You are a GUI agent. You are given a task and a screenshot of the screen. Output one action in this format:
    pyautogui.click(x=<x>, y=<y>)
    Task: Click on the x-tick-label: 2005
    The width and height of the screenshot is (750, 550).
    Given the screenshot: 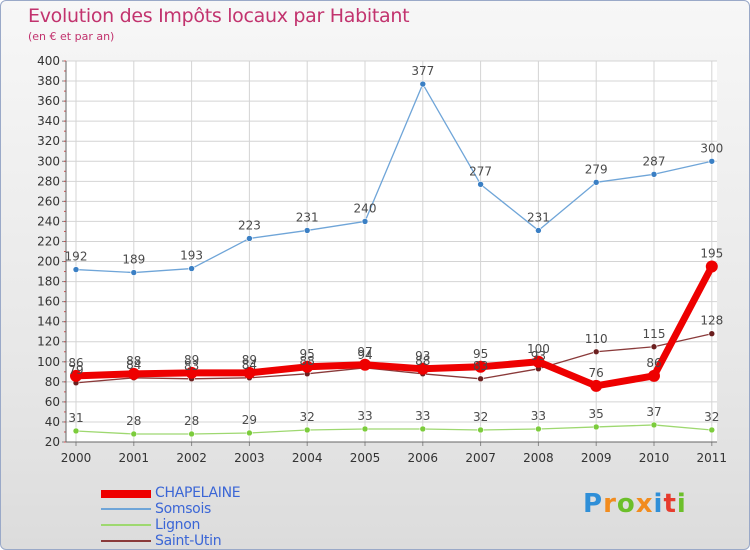 What is the action you would take?
    pyautogui.click(x=365, y=458)
    